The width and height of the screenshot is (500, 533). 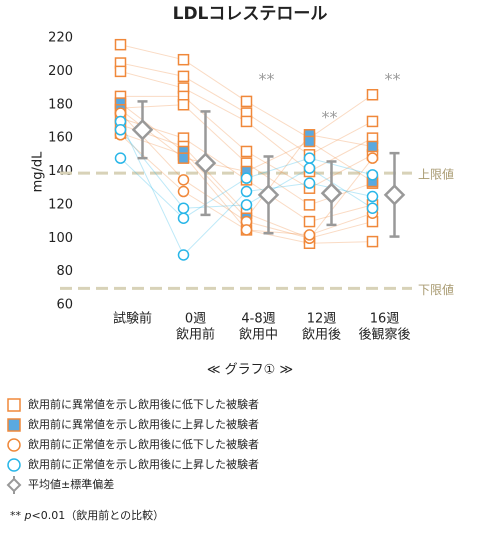 I want to click on y-axis-label: mg/dL, so click(x=38, y=172).